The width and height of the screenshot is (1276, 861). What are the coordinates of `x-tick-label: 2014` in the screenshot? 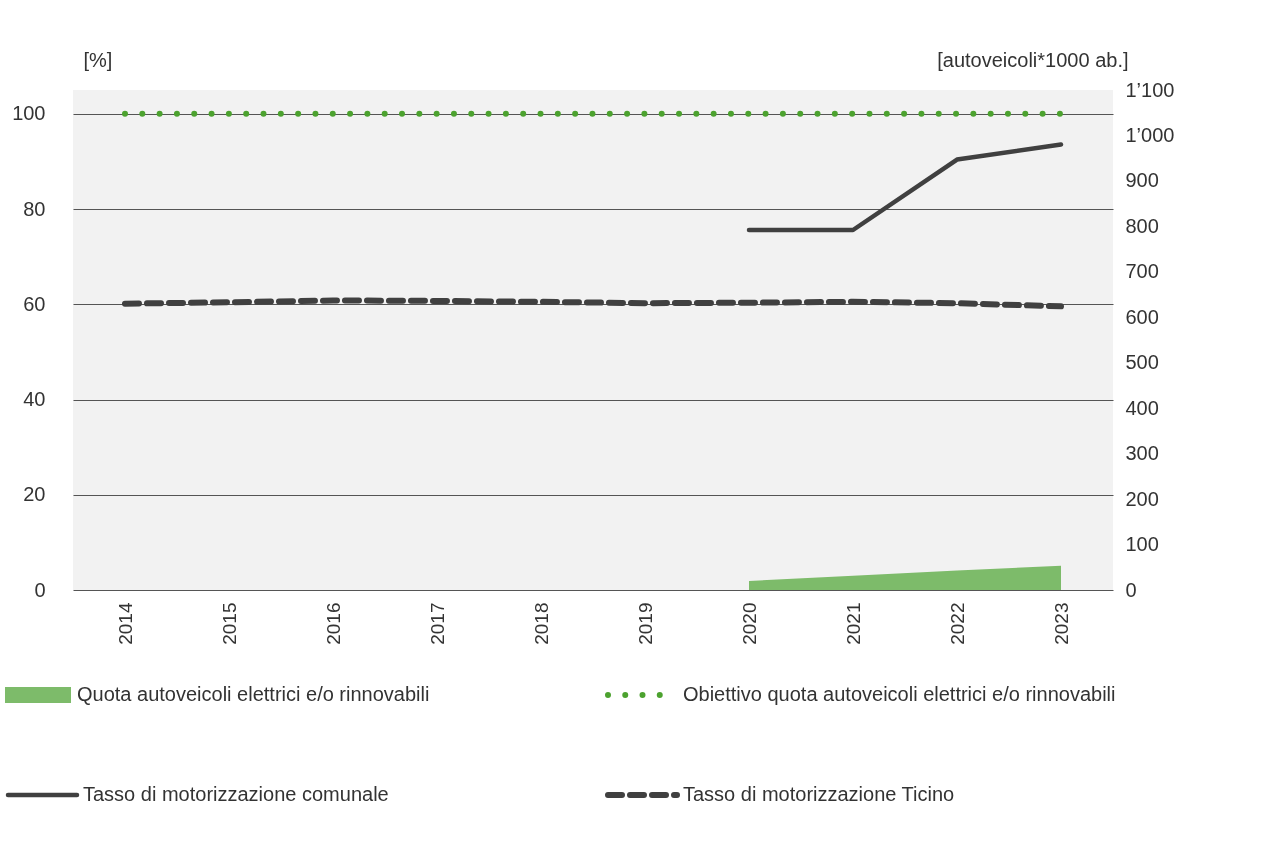 It's located at (125, 623).